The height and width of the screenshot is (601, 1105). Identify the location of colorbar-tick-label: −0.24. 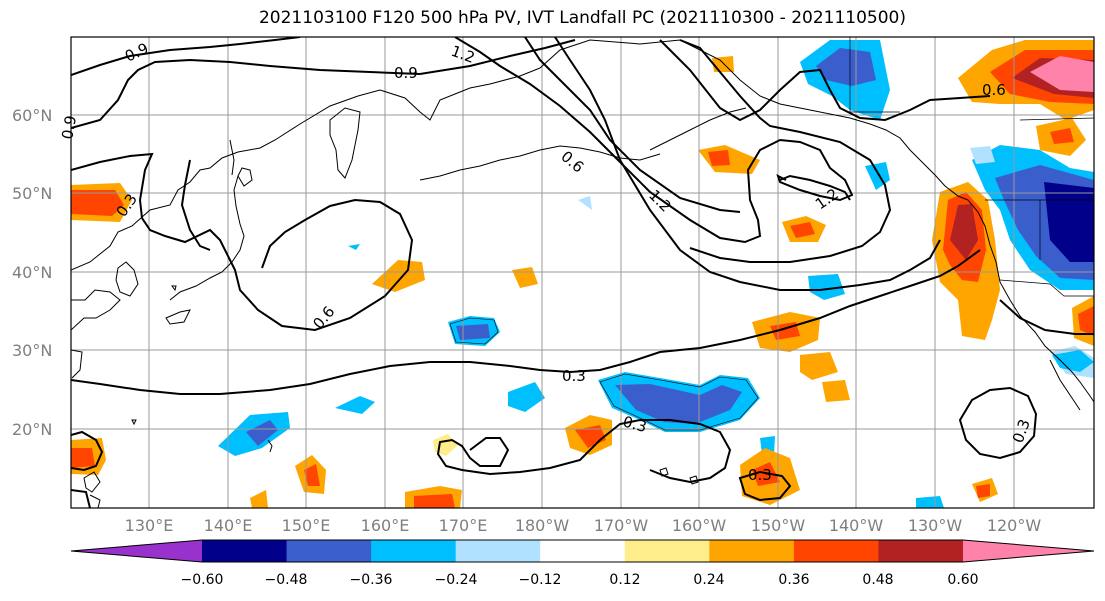
(456, 580).